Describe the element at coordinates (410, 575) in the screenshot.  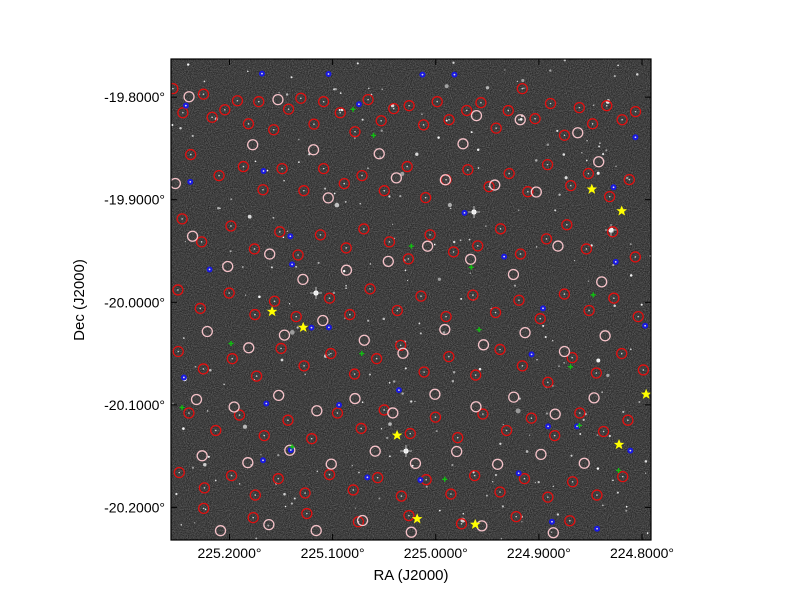
I see `x-axis-label: RA (J2000)` at that location.